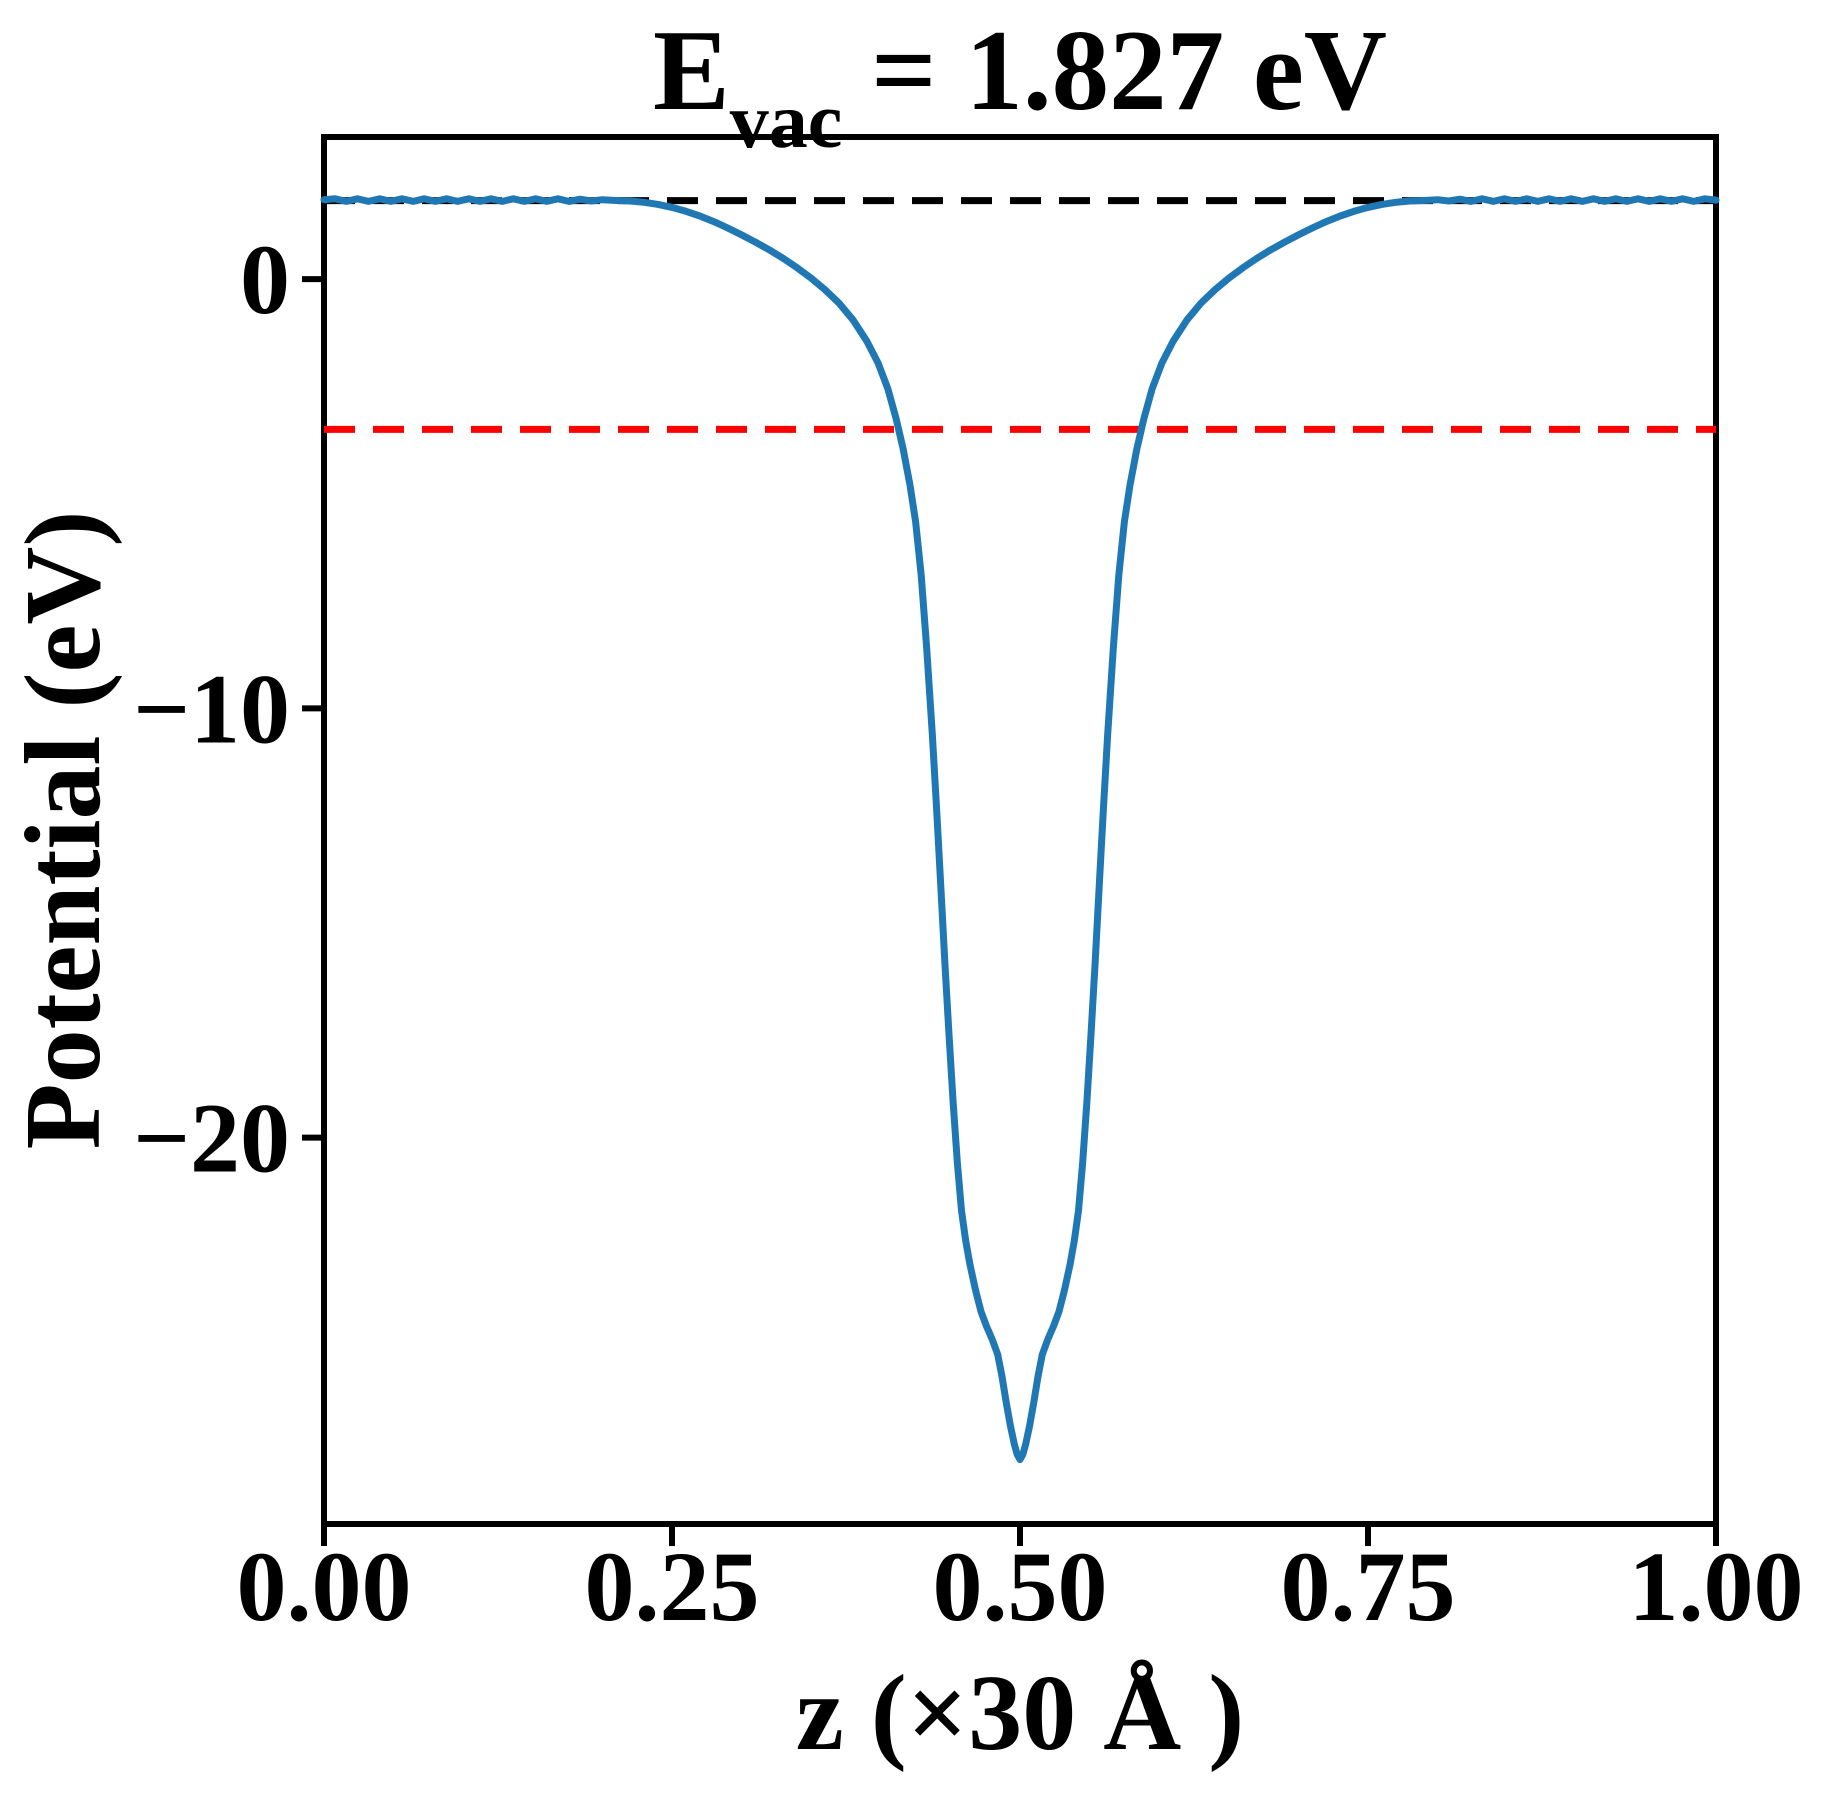 The width and height of the screenshot is (1833, 1794). What do you see at coordinates (672, 1586) in the screenshot?
I see `x-tick-label: 0.25` at bounding box center [672, 1586].